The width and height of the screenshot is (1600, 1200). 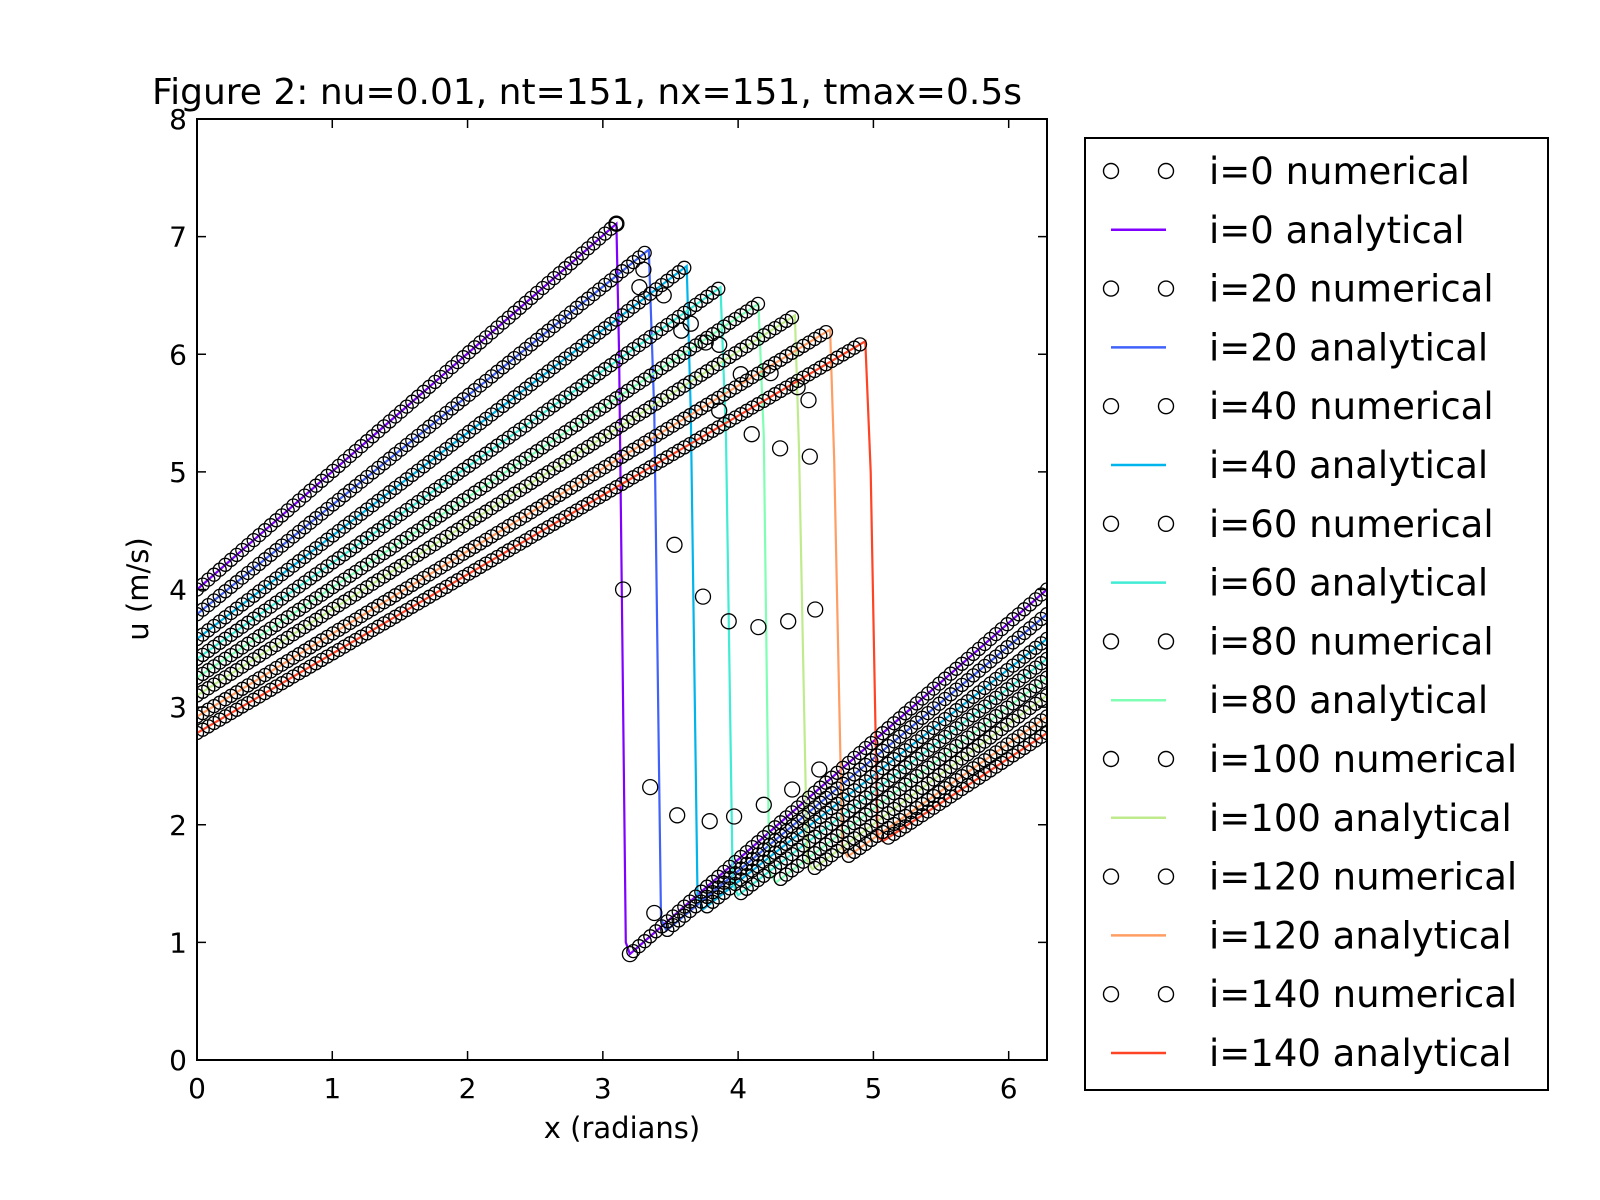 What do you see at coordinates (1351, 524) in the screenshot?
I see `legend-label: i=60 numerical` at bounding box center [1351, 524].